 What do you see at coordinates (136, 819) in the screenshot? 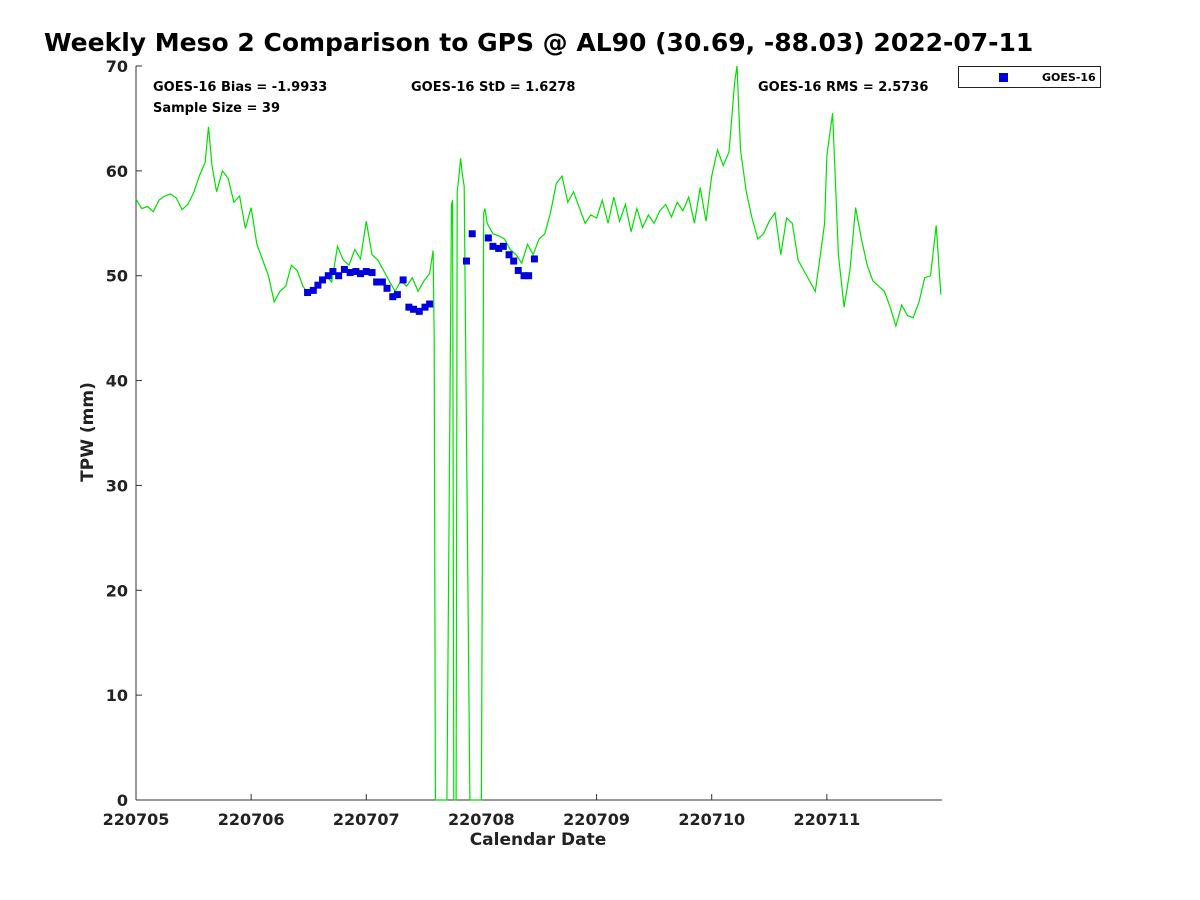
I see `x-tick-label: 220705` at bounding box center [136, 819].